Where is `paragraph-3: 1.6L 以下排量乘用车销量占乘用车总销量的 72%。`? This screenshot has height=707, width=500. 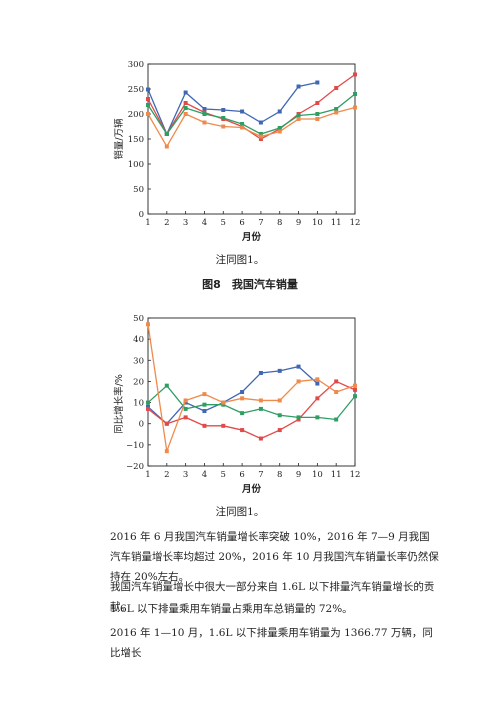 paragraph-3: 1.6L 以下排量乘用车销量占乘用车总销量的 72%。 is located at coordinates (231, 609).